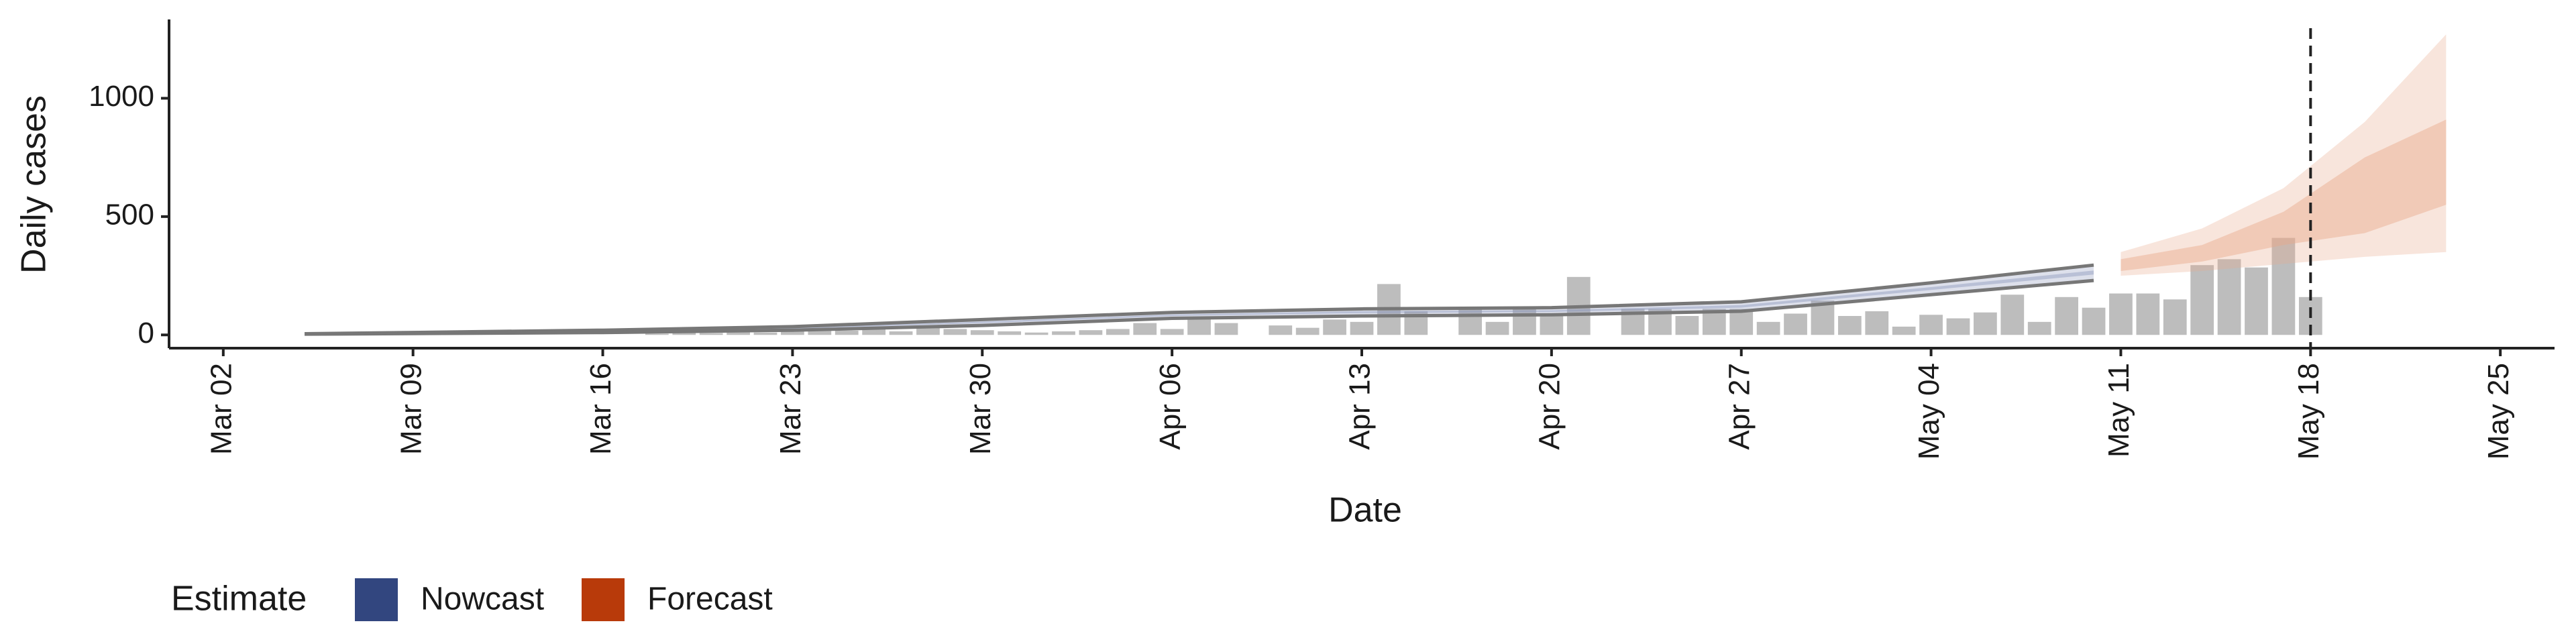 The image size is (2576, 644). Describe the element at coordinates (34, 184) in the screenshot. I see `y-axis-title: Daily cases` at that location.